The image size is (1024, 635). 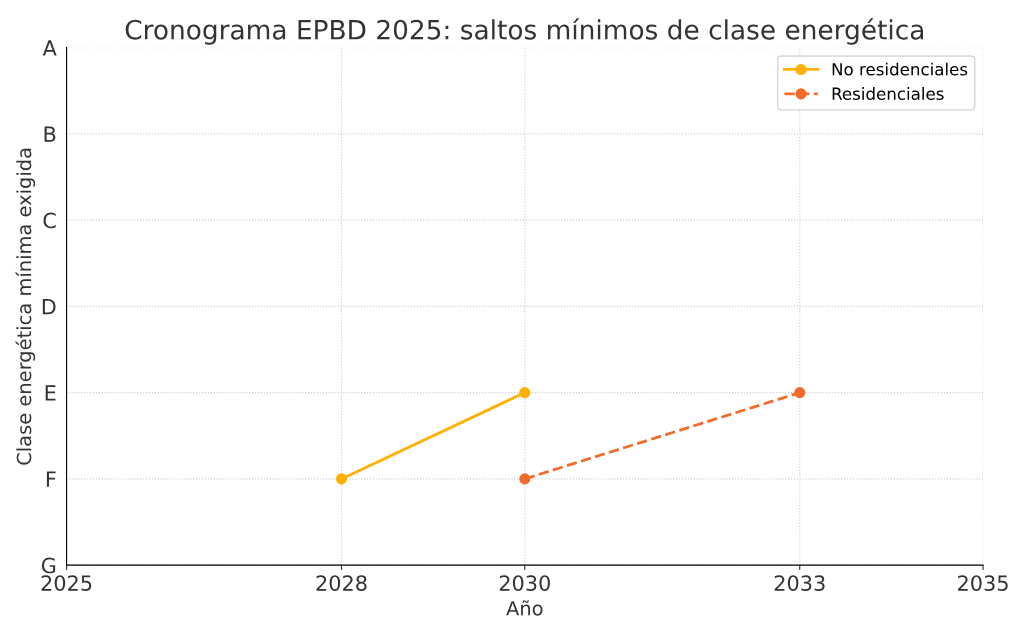 What do you see at coordinates (983, 583) in the screenshot?
I see `x-tick-label: 2035` at bounding box center [983, 583].